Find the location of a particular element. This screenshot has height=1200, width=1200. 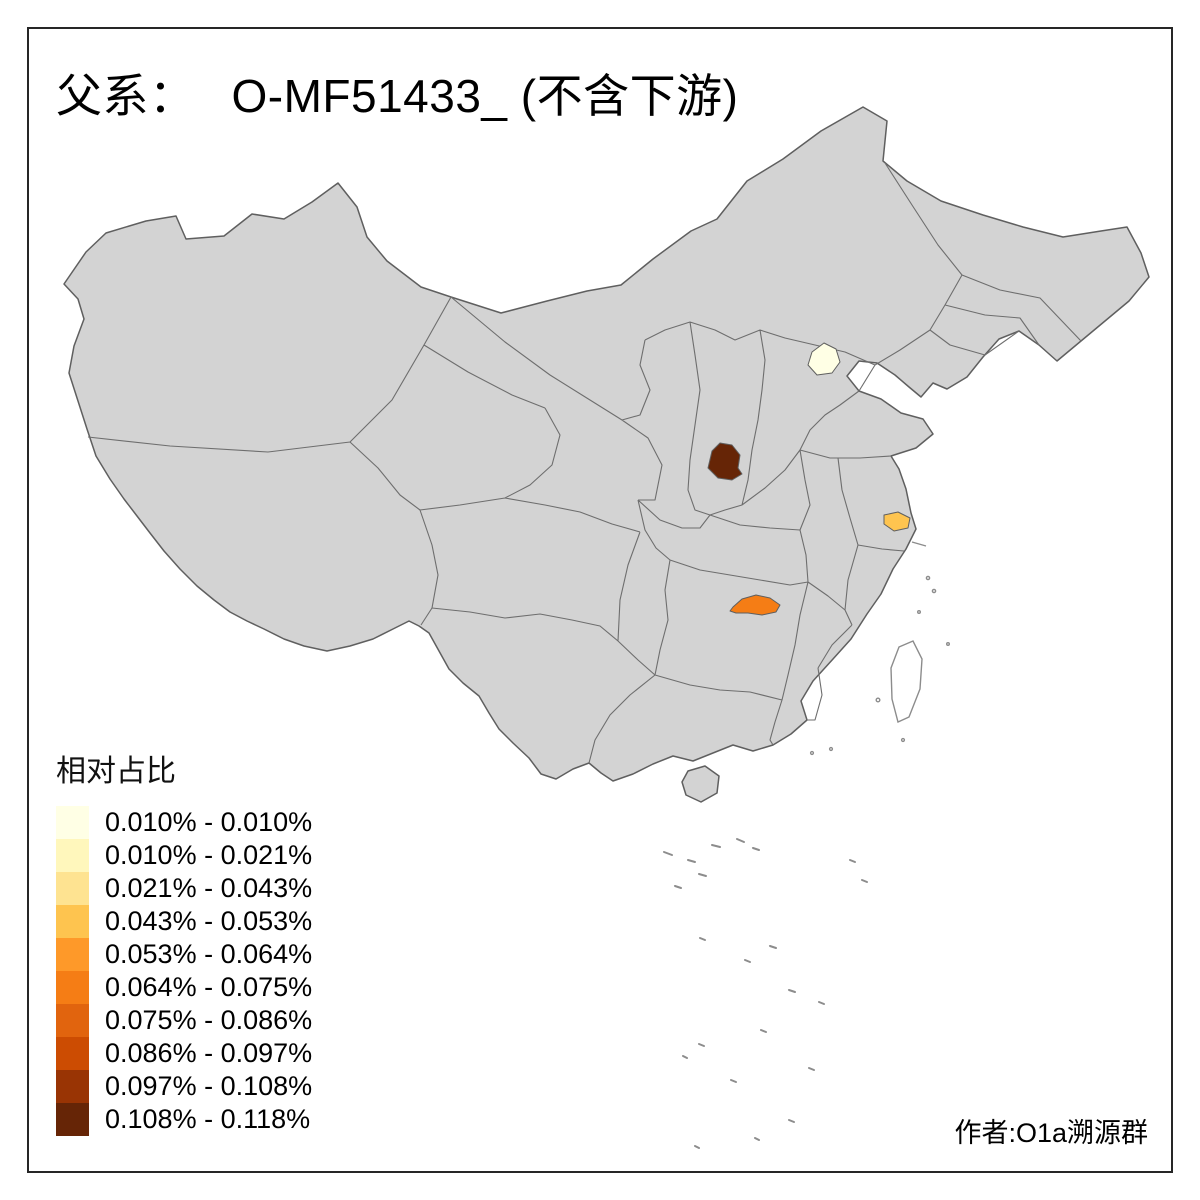

legend-item: 0.053% - 0.064% is located at coordinates (184, 954).